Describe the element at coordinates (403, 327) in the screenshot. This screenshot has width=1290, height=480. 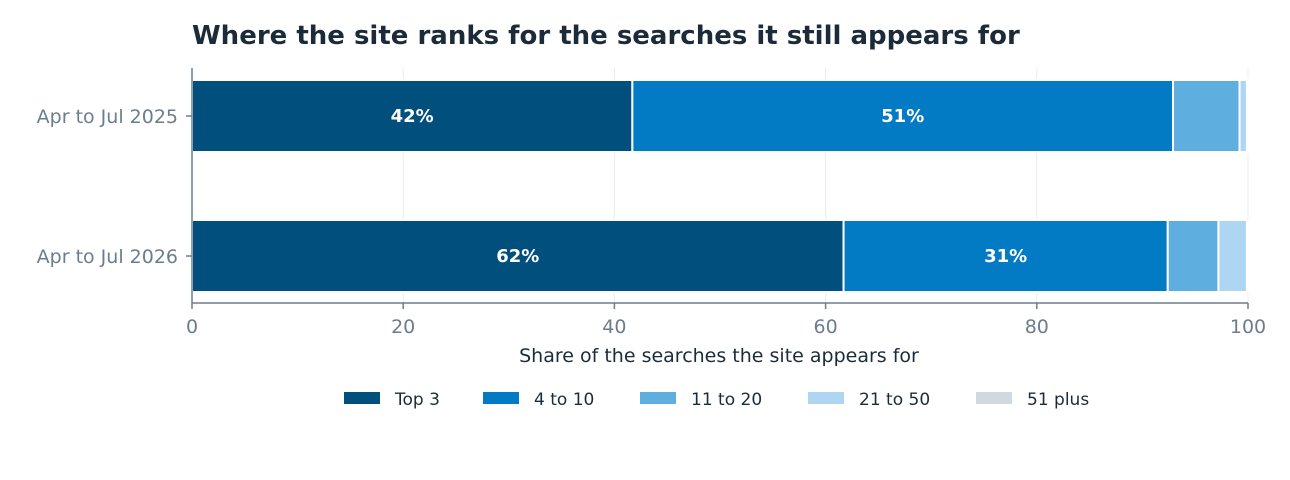
I see `x-tick-label: 20` at that location.